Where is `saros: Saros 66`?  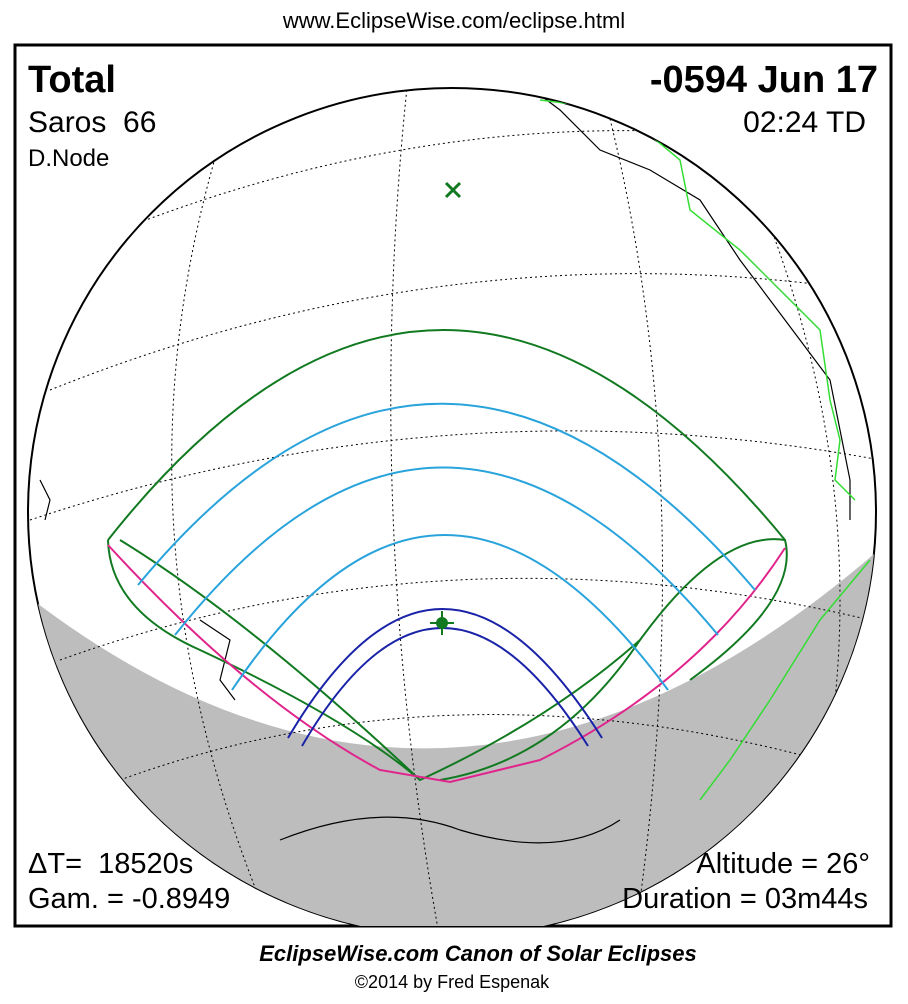 saros: Saros 66 is located at coordinates (92, 122).